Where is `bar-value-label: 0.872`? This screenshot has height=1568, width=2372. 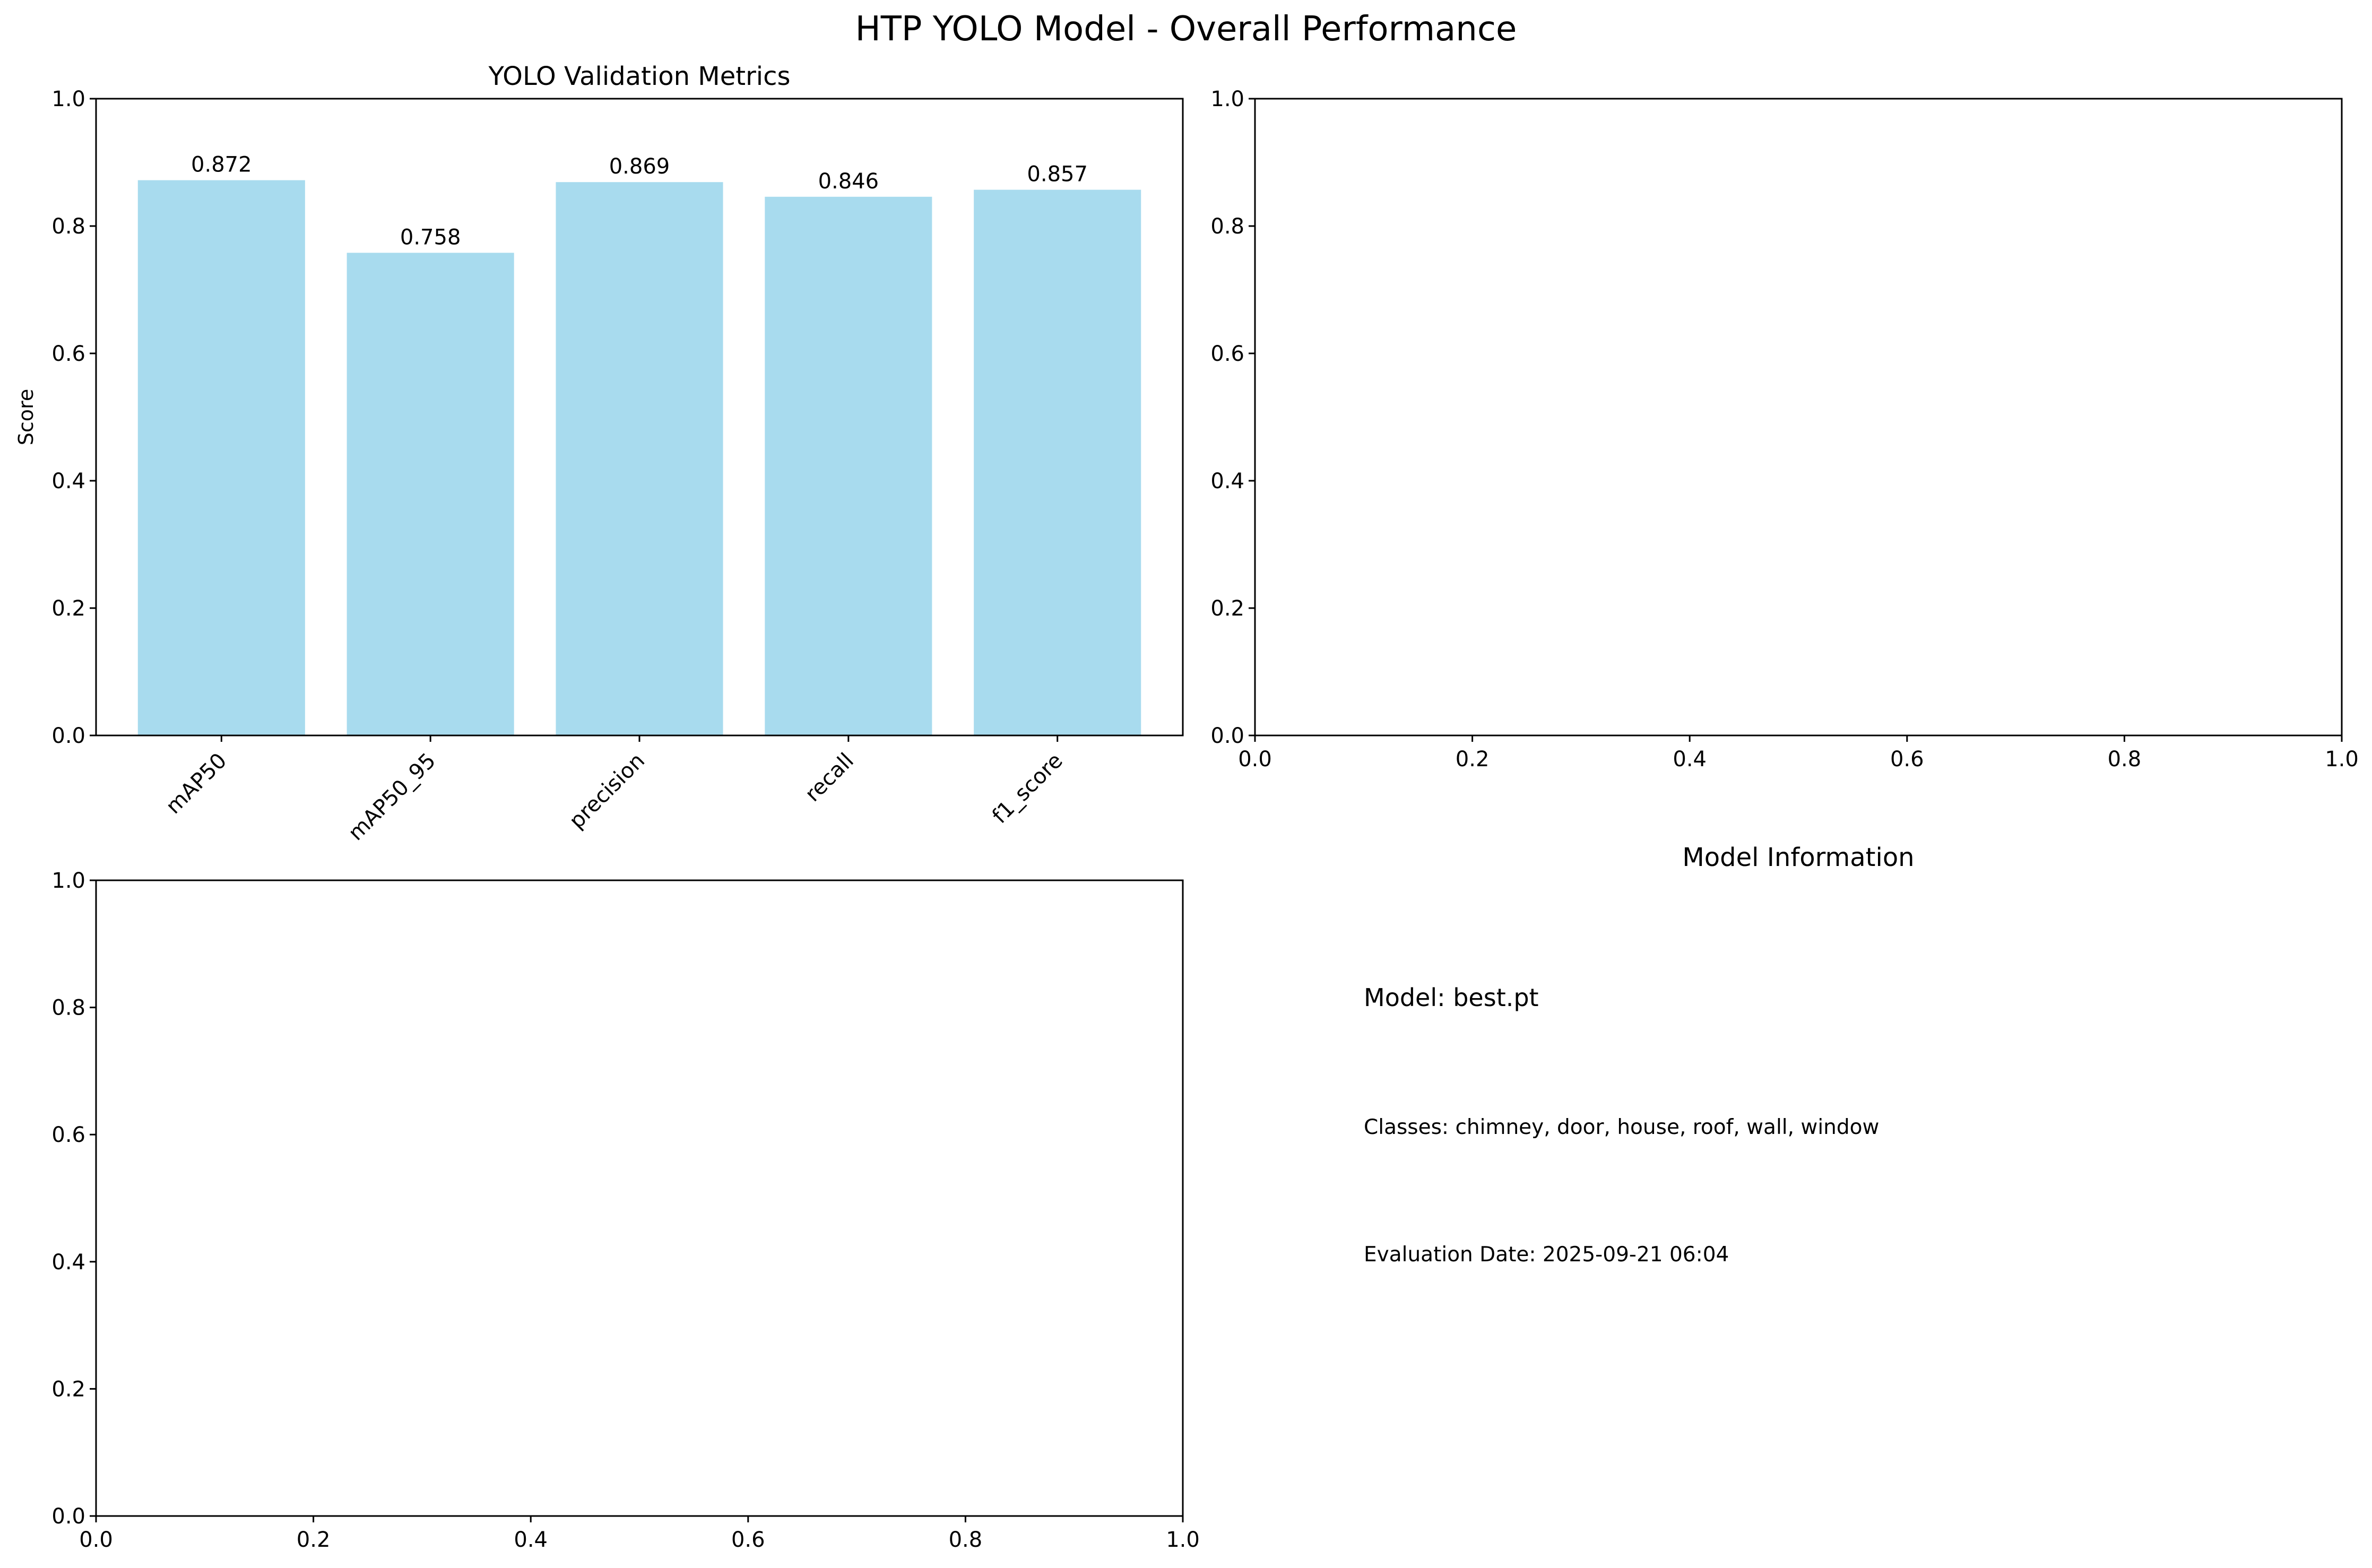 bar-value-label: 0.872 is located at coordinates (221, 165).